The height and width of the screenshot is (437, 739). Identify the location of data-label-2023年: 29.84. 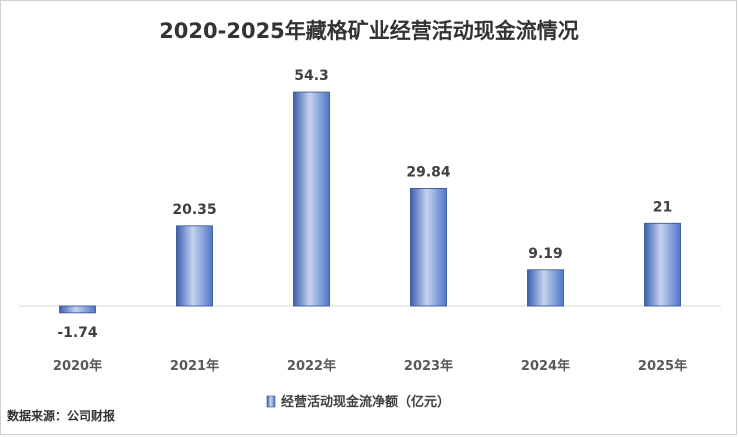
(428, 172).